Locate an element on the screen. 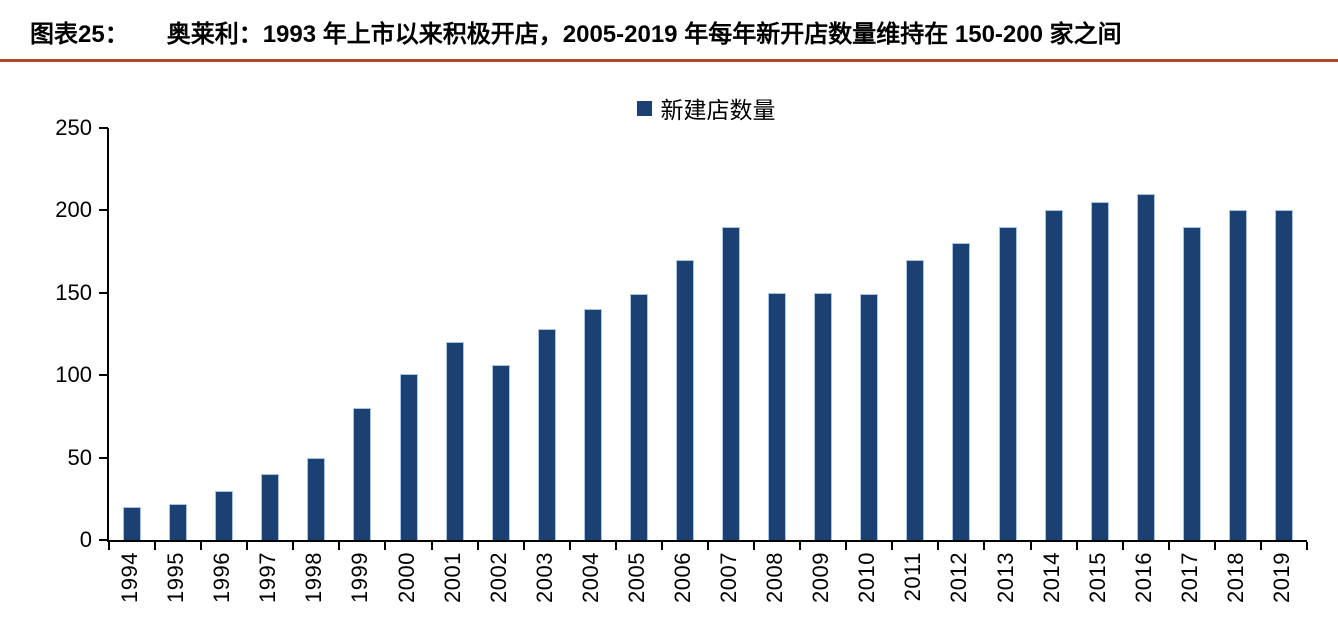  chart-legend: 新建店数量 is located at coordinates (706, 108).